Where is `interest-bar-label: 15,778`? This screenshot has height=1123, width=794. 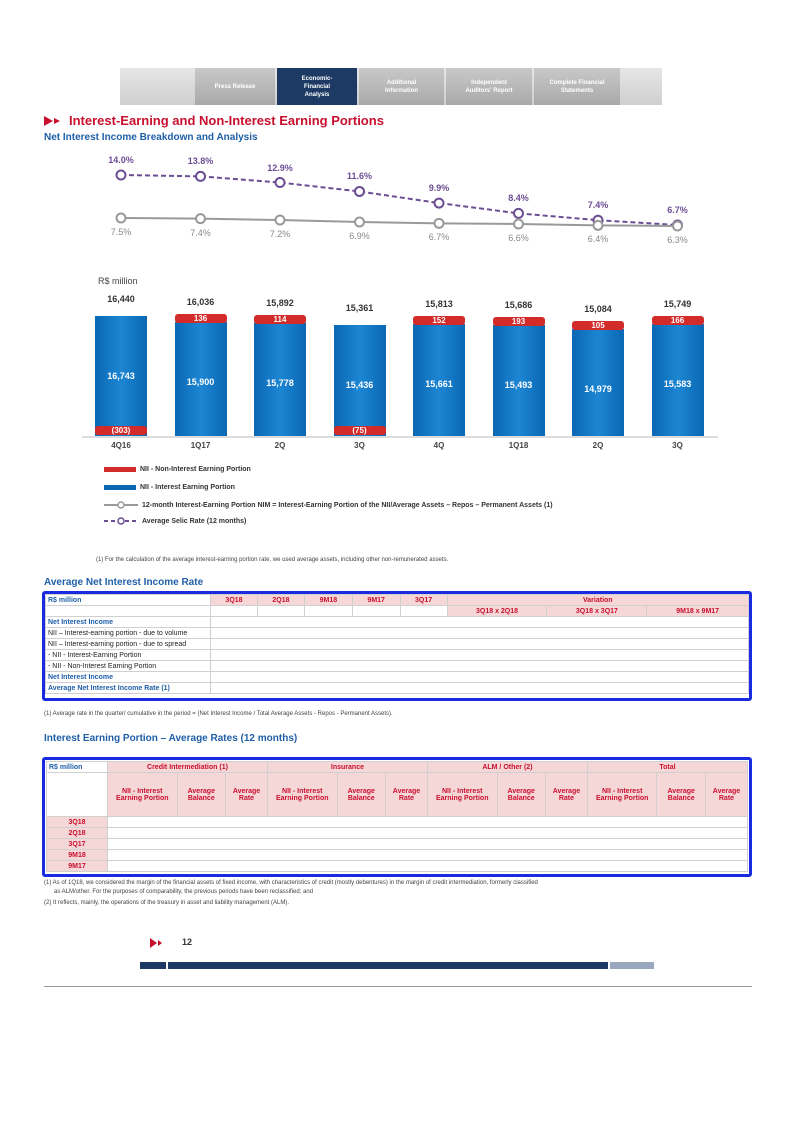 interest-bar-label: 15,778 is located at coordinates (280, 382).